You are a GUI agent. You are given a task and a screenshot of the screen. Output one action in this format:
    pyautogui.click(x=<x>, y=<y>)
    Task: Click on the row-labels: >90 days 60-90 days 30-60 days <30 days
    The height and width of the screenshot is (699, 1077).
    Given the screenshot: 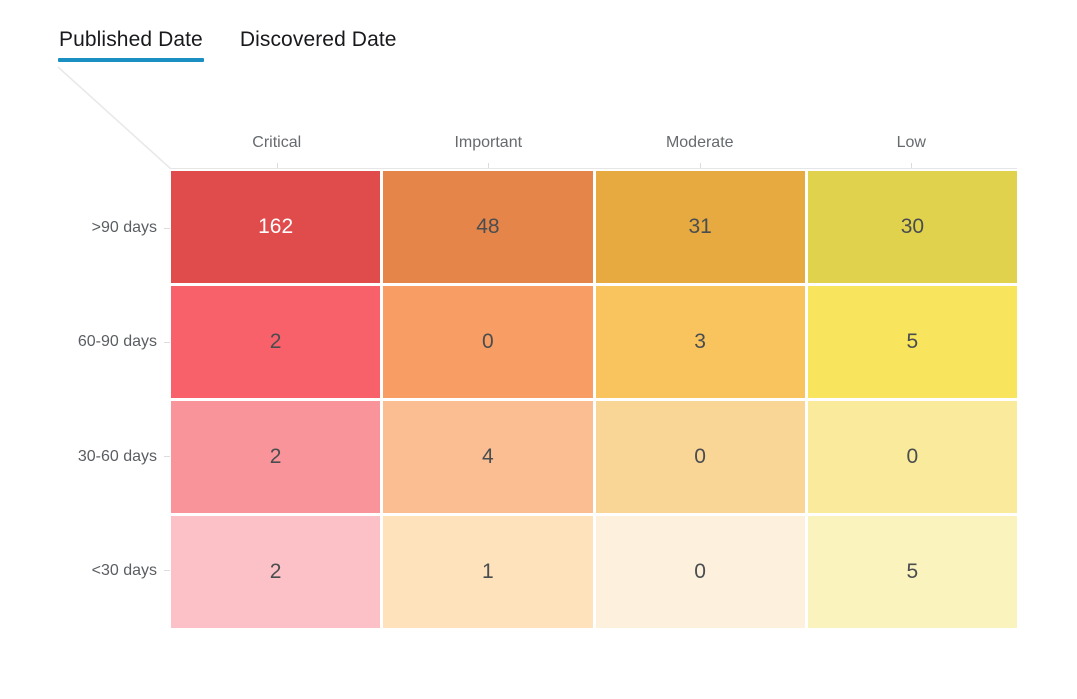 What is the action you would take?
    pyautogui.click(x=85, y=399)
    